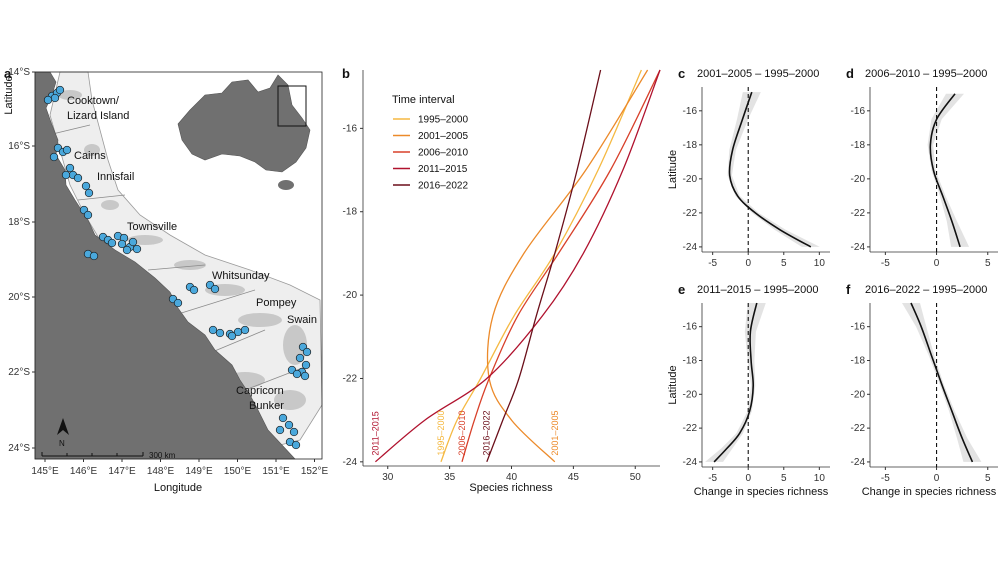  What do you see at coordinates (19, 297) in the screenshot?
I see `map-lat-tick-label: 20°S` at bounding box center [19, 297].